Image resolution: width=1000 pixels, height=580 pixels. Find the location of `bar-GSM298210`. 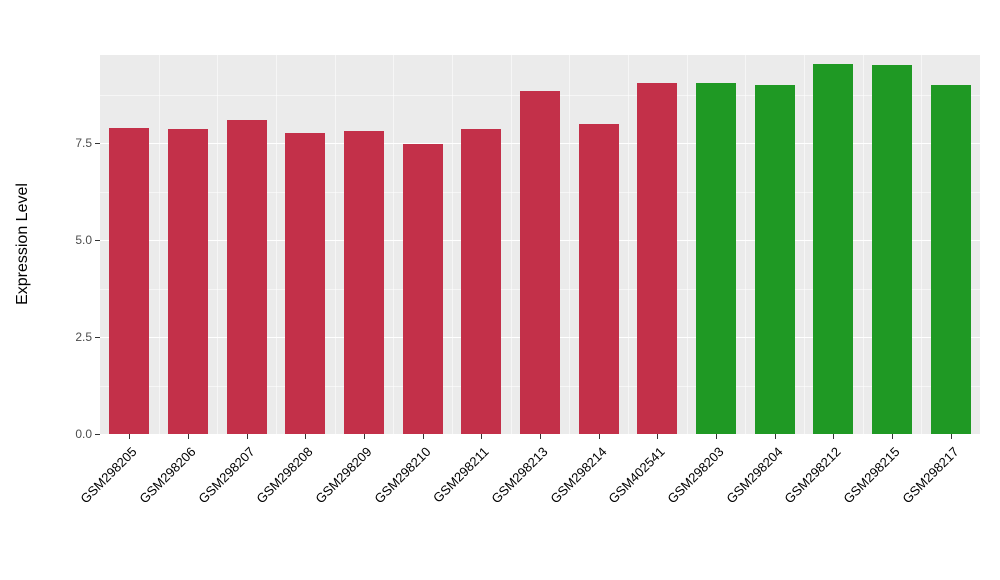

bar-GSM298210 is located at coordinates (423, 289).